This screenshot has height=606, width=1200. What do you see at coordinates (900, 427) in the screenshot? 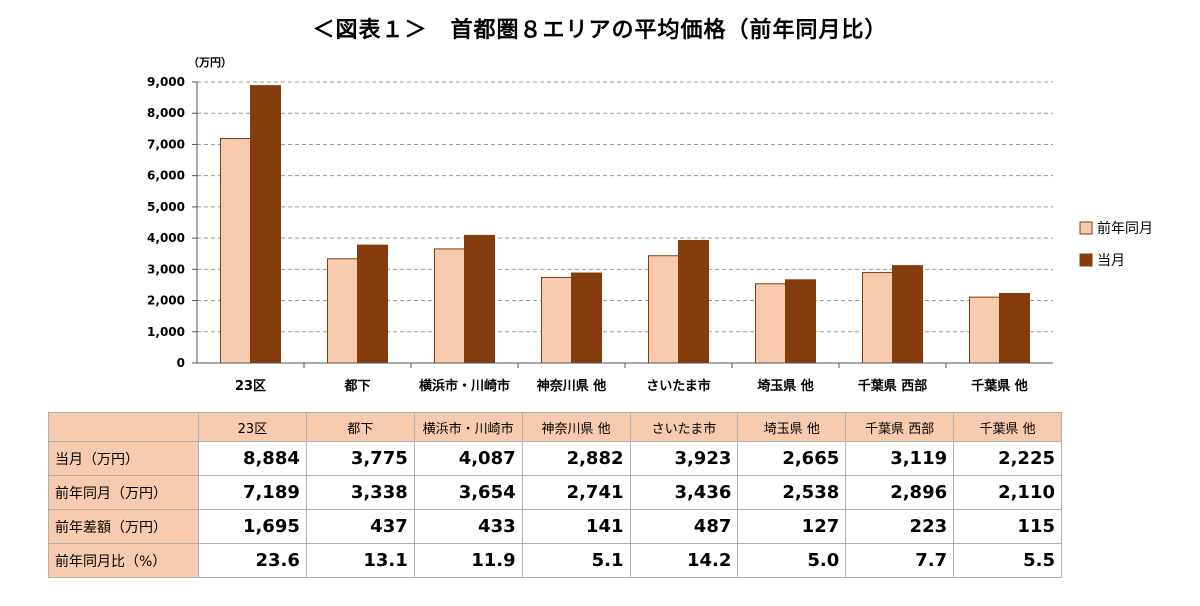
I see `column-header: 千葉県 西部` at bounding box center [900, 427].